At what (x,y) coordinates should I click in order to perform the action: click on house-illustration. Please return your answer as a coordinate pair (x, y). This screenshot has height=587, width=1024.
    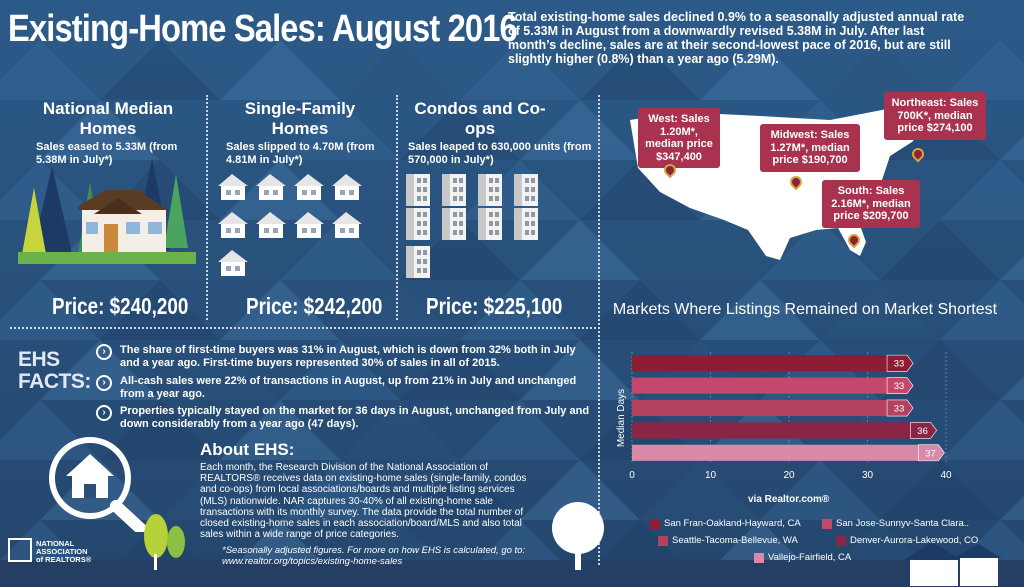
    Looking at the image, I should click on (107, 211).